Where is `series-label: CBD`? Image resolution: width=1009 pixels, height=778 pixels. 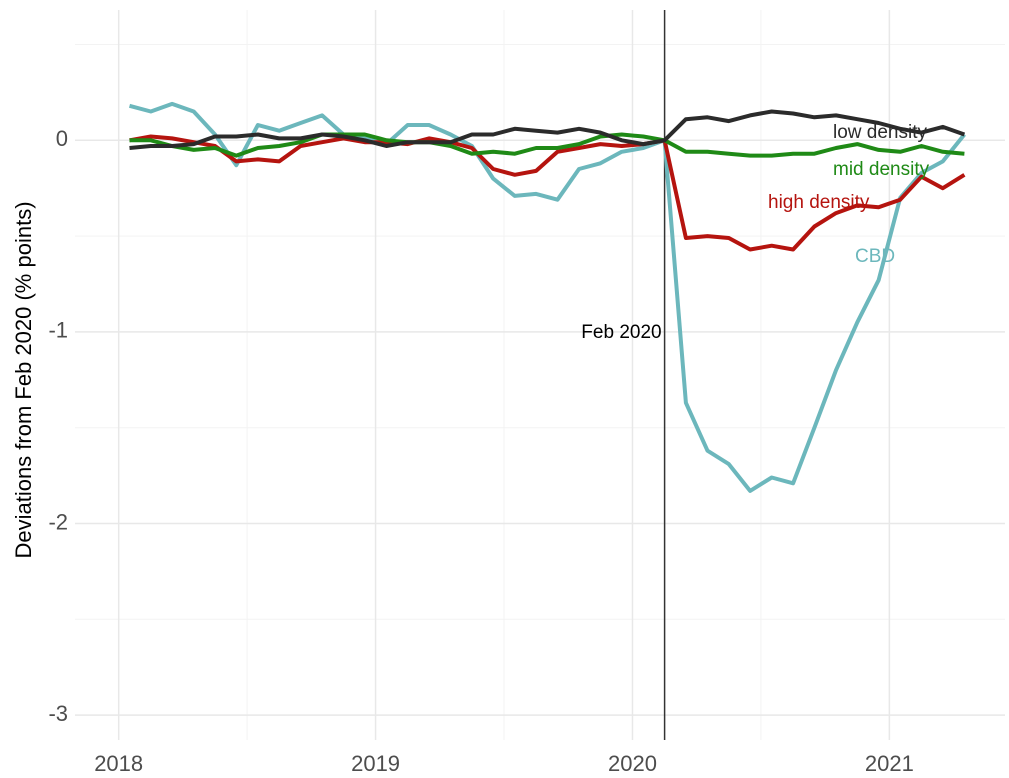 series-label: CBD is located at coordinates (875, 256).